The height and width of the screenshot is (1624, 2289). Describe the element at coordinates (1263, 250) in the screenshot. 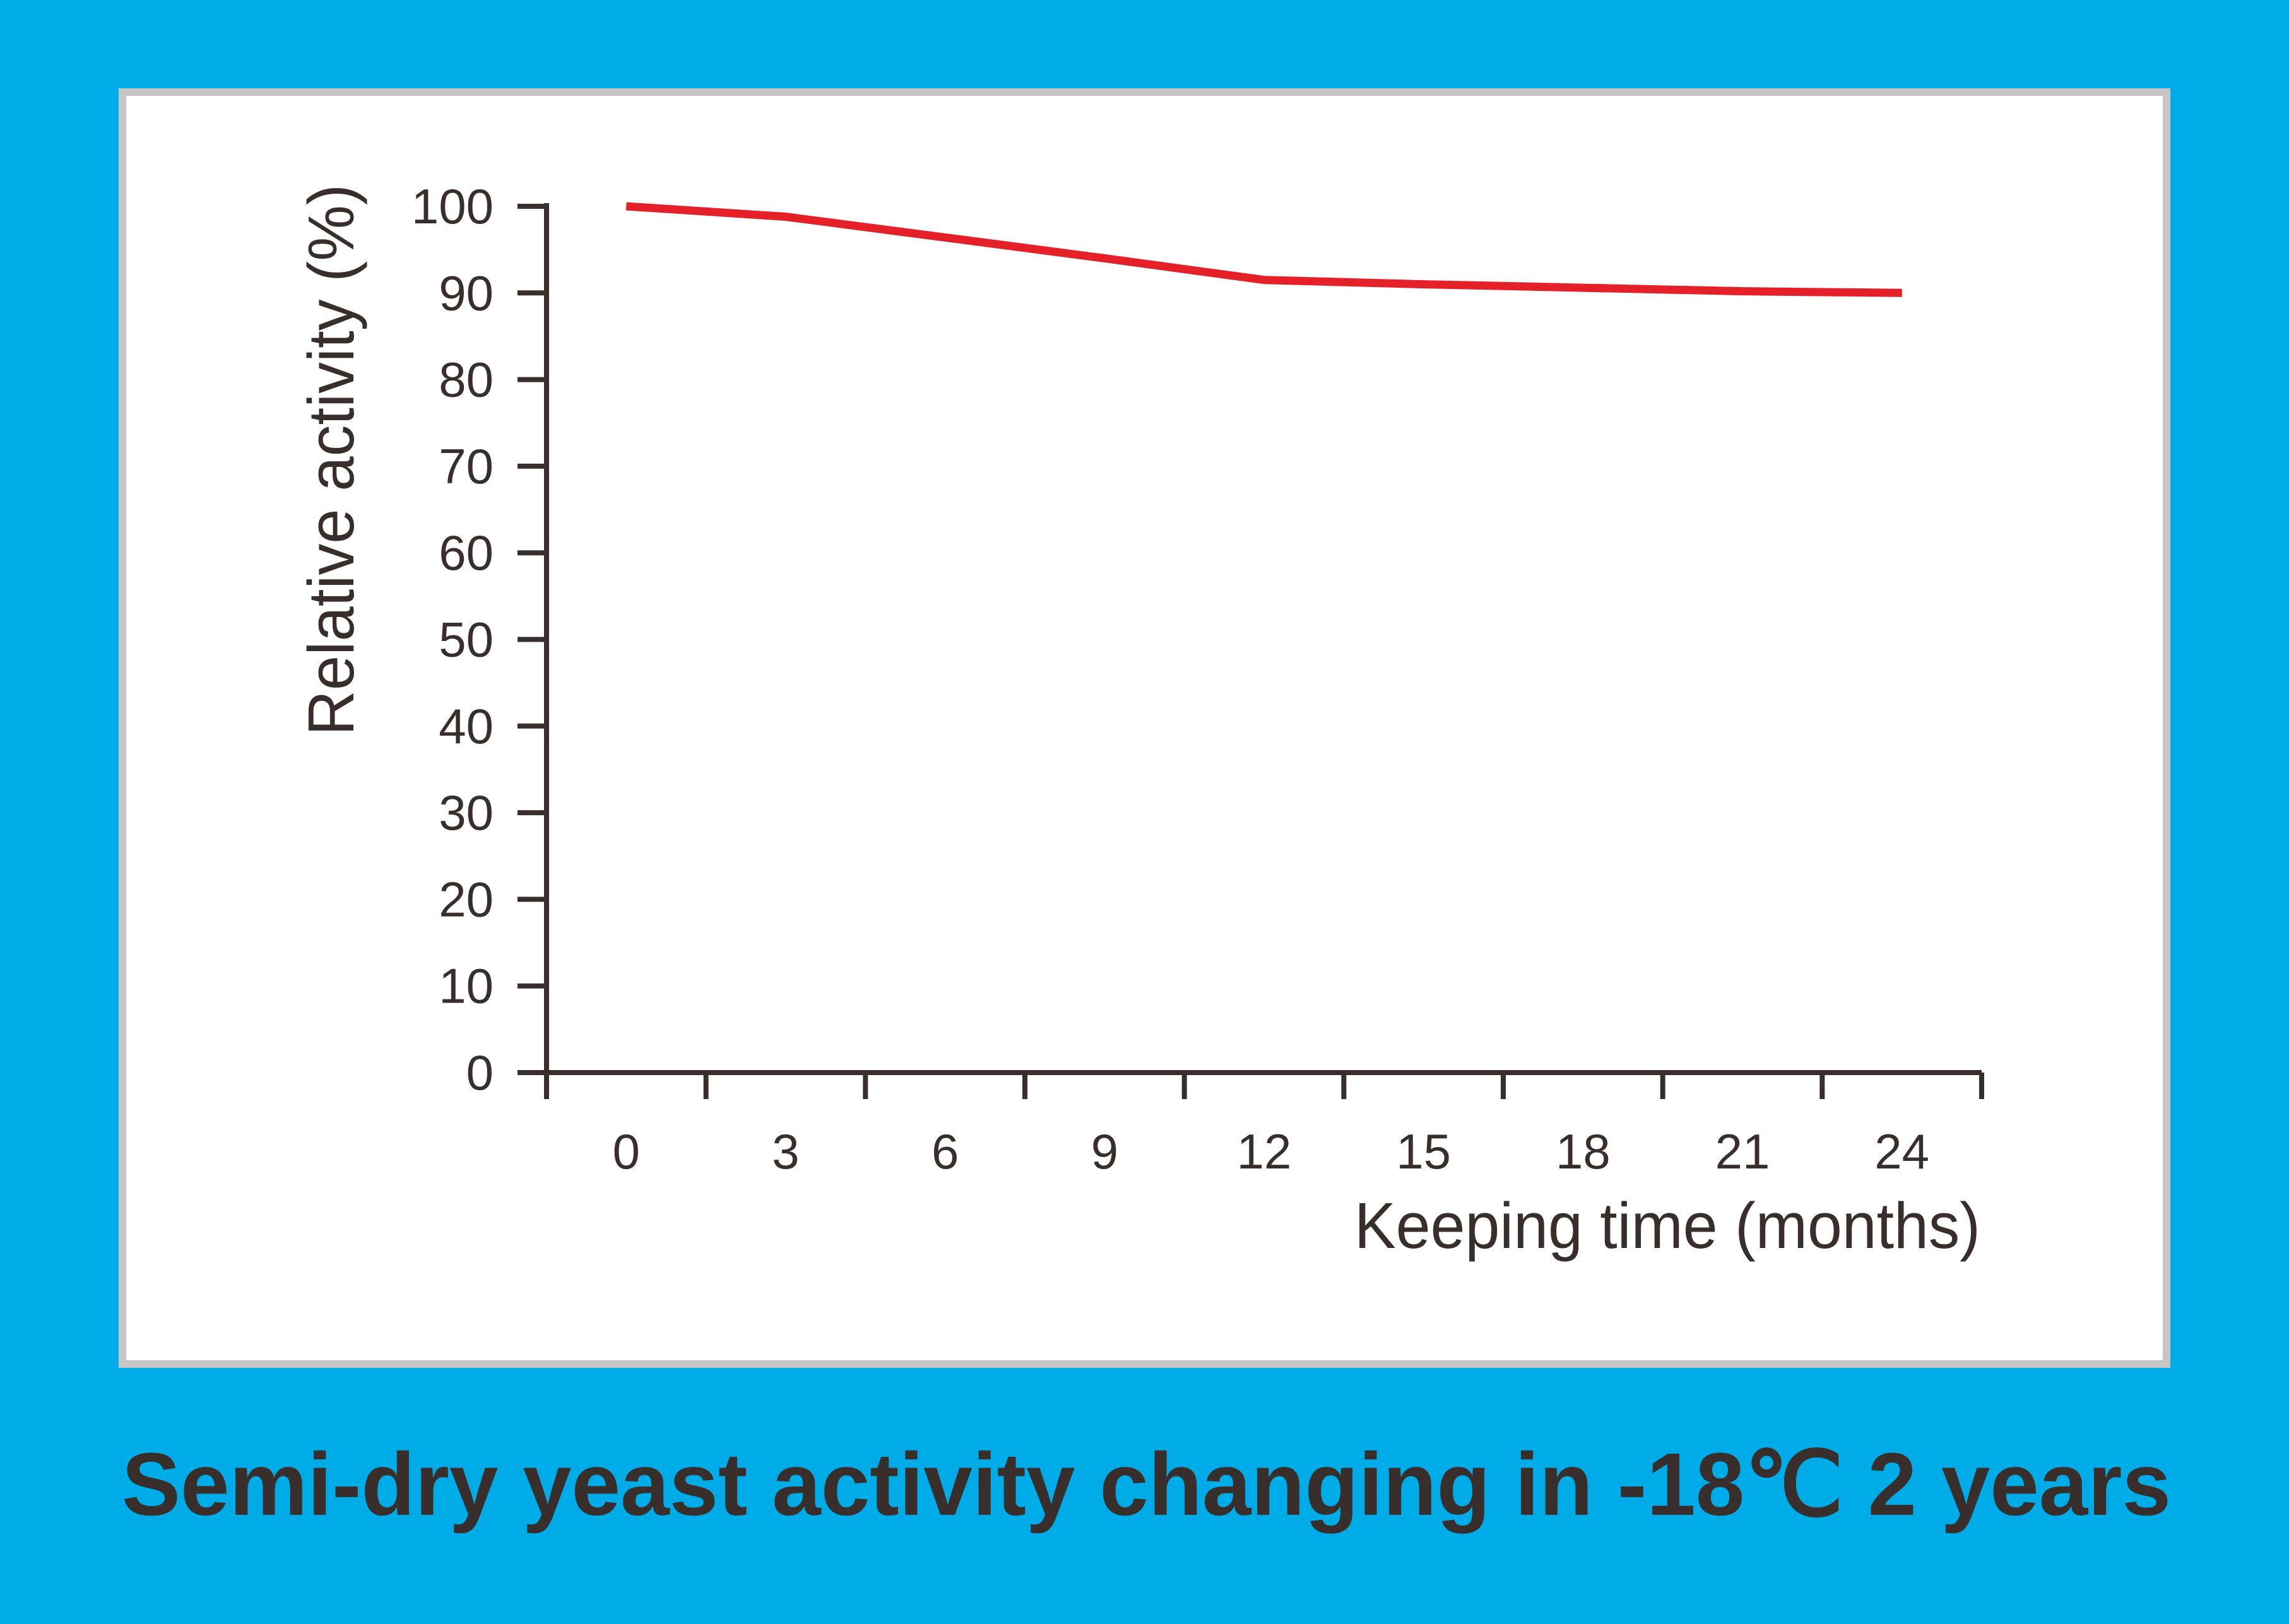

I see `series-line-semi-dry-yeast` at that location.